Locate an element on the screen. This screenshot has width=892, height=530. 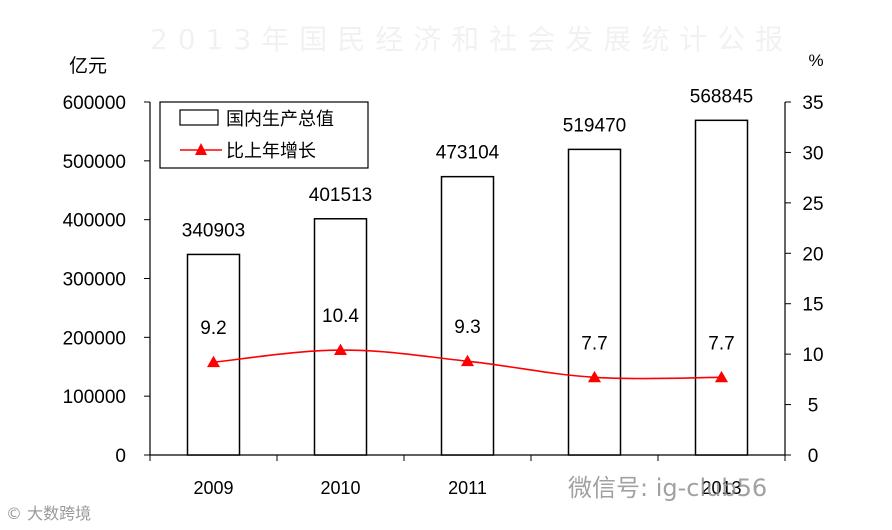
y-tick-label: 100000 is located at coordinates (94, 397).